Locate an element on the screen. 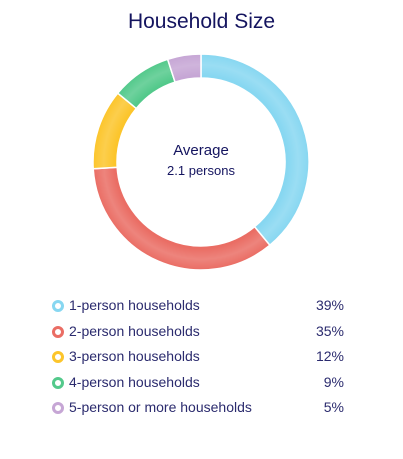 This screenshot has height=459, width=403. legend-label: 5-person or more households is located at coordinates (160, 407).